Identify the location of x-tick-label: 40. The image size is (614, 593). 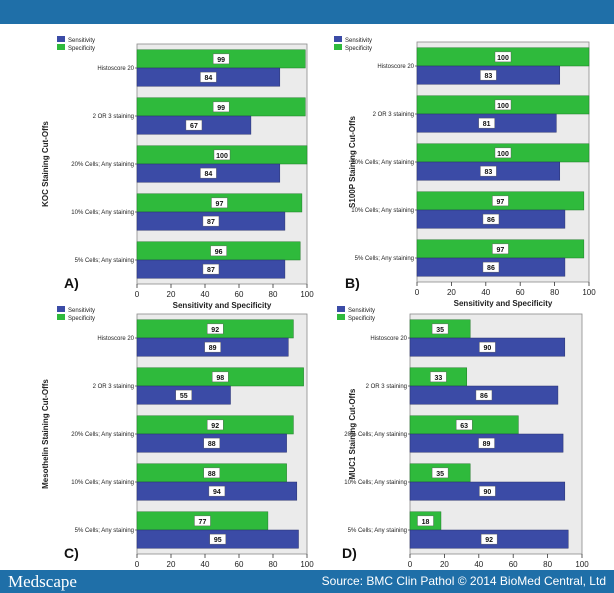
(205, 564).